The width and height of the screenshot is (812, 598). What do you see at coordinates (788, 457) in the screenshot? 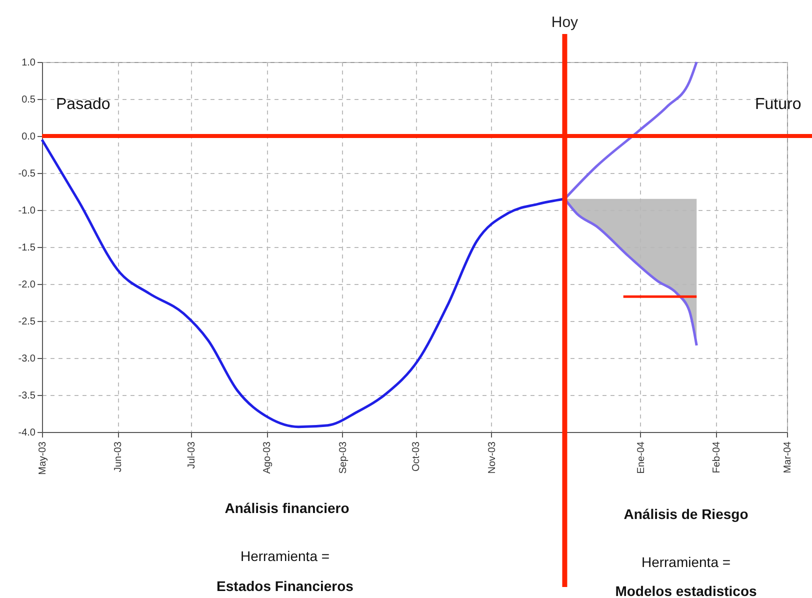
I see `x-tick-label: Mar-04` at bounding box center [788, 457].